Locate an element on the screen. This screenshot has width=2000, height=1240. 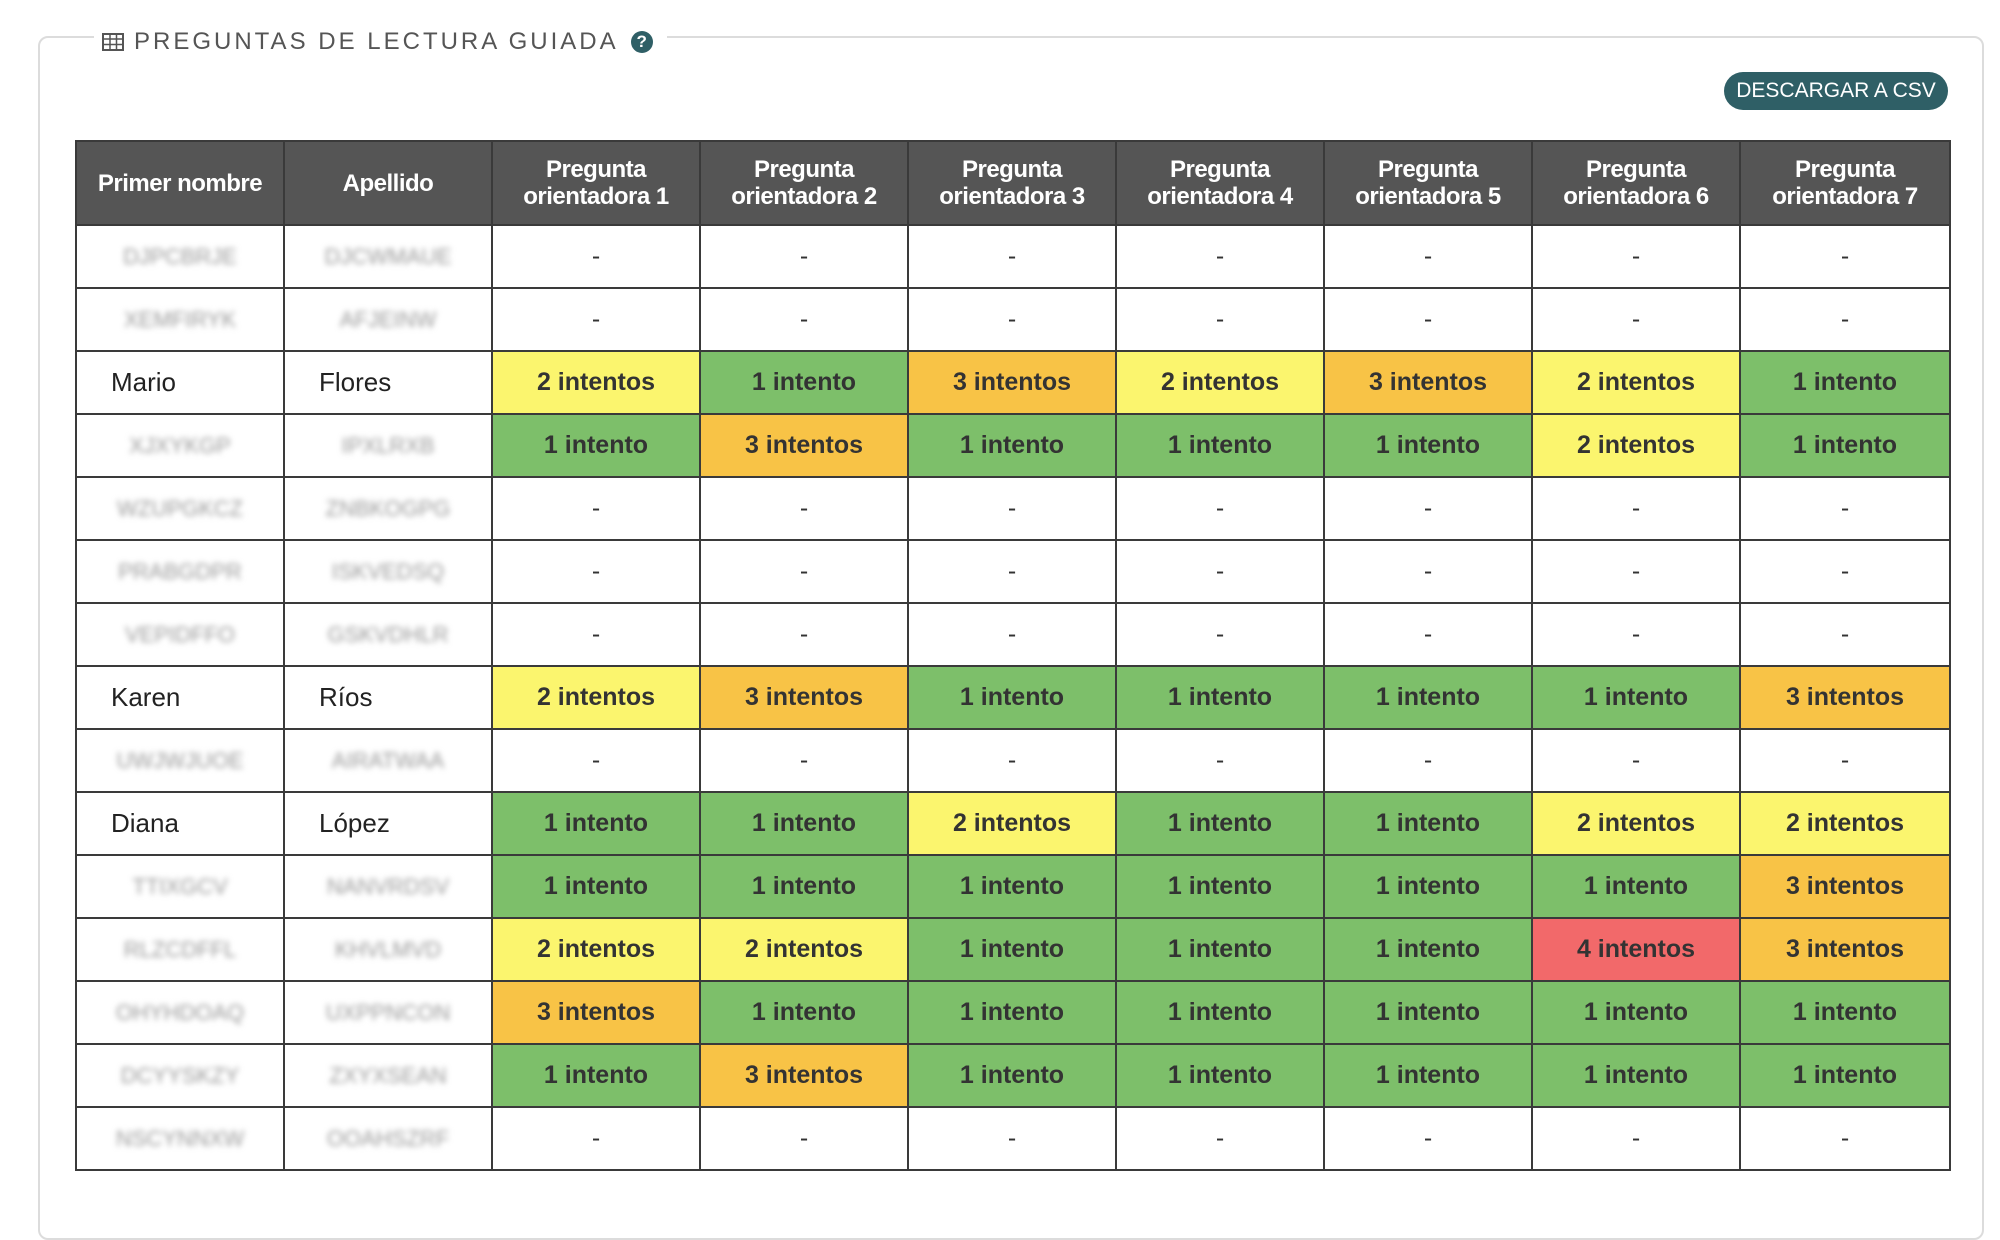
last-name-cell: AIRATWAA is located at coordinates (388, 760).